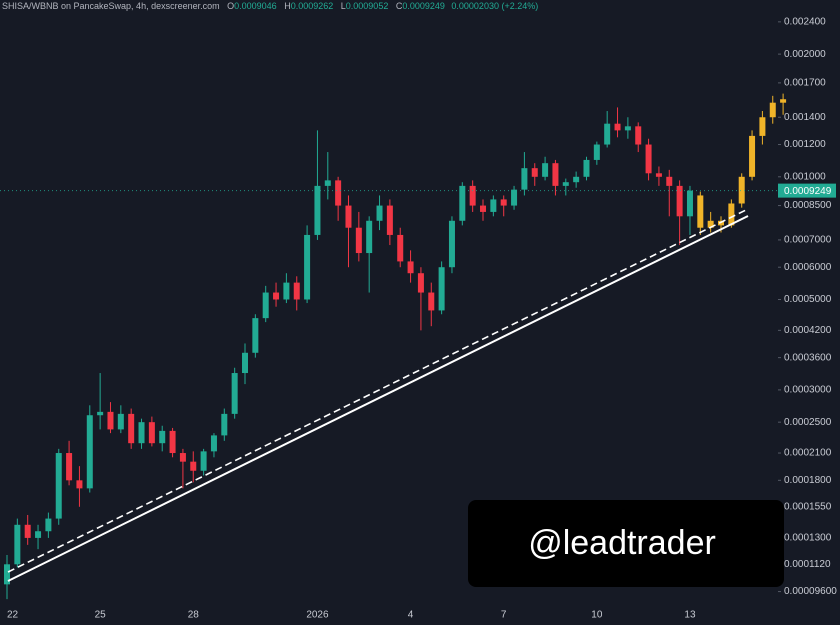 This screenshot has width=840, height=625. What do you see at coordinates (805, 21) in the screenshot?
I see `y-tick-label: 0.002400` at bounding box center [805, 21].